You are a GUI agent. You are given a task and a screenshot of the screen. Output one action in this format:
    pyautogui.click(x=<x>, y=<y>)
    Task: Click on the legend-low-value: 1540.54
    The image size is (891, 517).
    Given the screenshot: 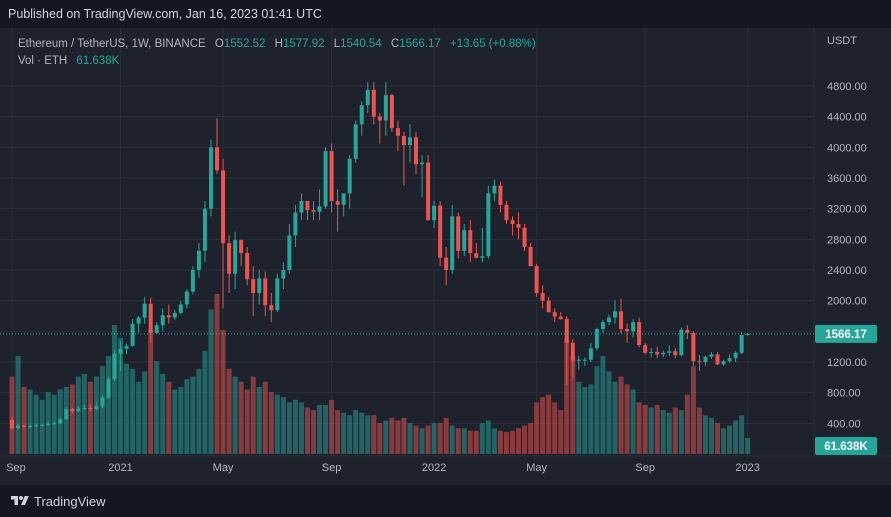 What is the action you would take?
    pyautogui.click(x=361, y=44)
    